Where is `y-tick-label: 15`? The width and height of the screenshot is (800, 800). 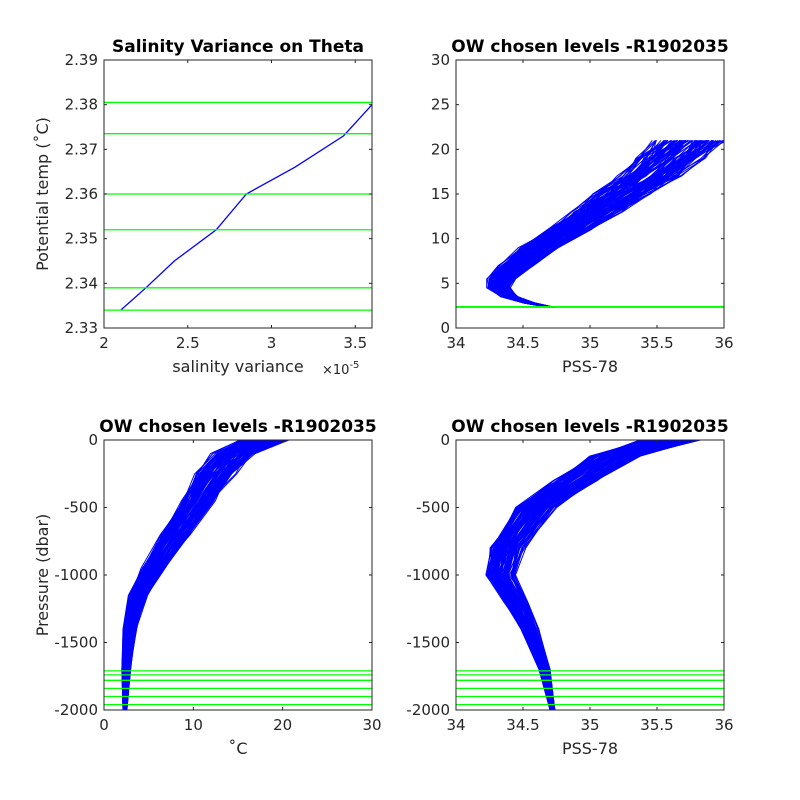
y-tick-label: 15 is located at coordinates (440, 194).